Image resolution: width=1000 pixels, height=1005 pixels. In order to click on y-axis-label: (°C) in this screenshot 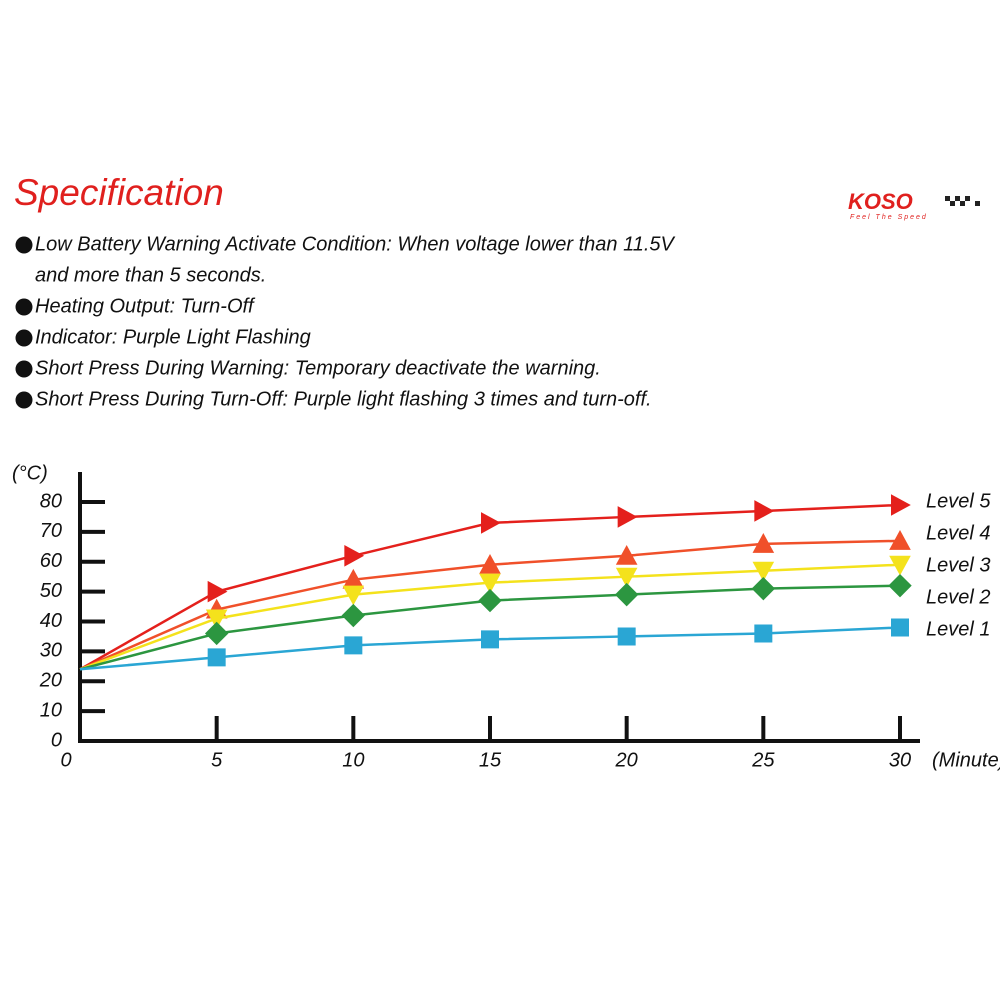, I will do `click(30, 473)`.